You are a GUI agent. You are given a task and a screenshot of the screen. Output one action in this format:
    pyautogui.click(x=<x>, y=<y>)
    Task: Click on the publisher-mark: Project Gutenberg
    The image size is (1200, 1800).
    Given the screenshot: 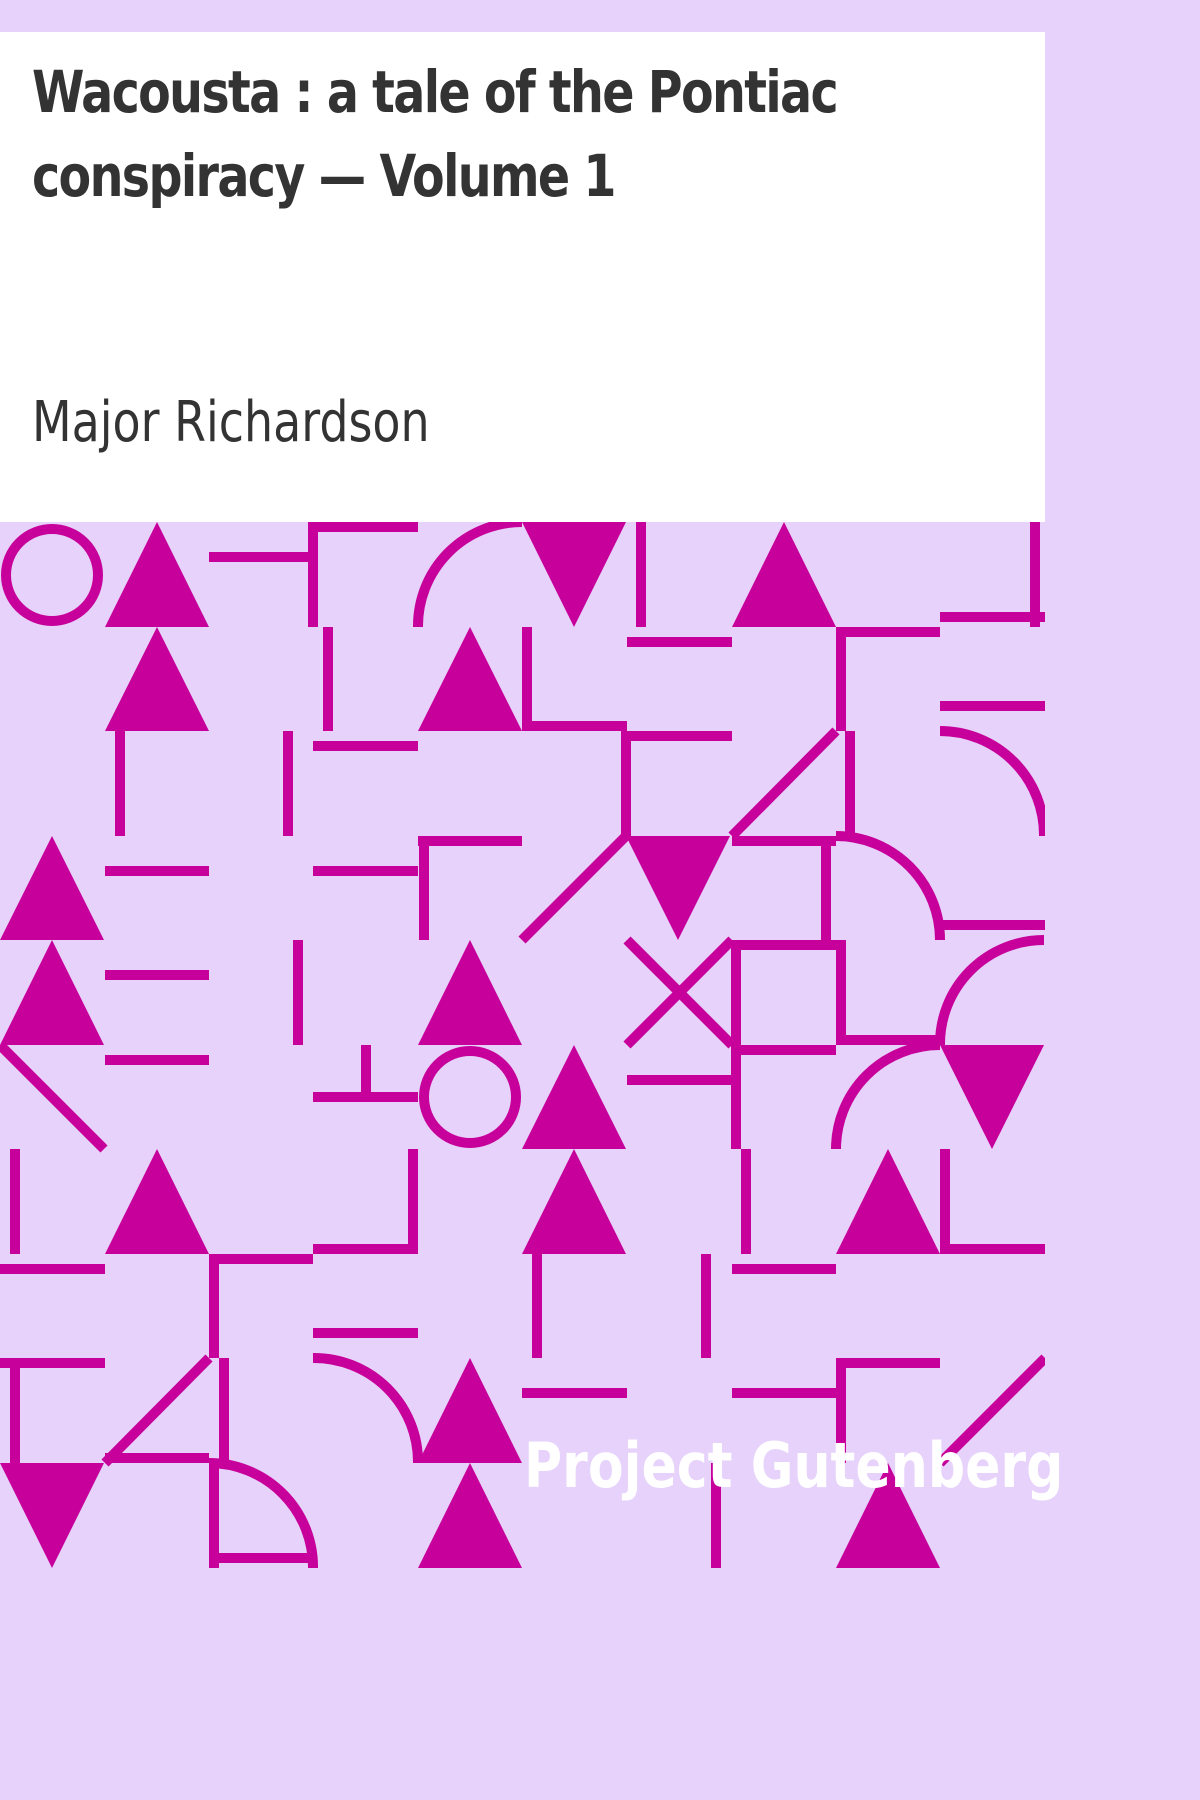 What is the action you would take?
    pyautogui.click(x=794, y=1465)
    